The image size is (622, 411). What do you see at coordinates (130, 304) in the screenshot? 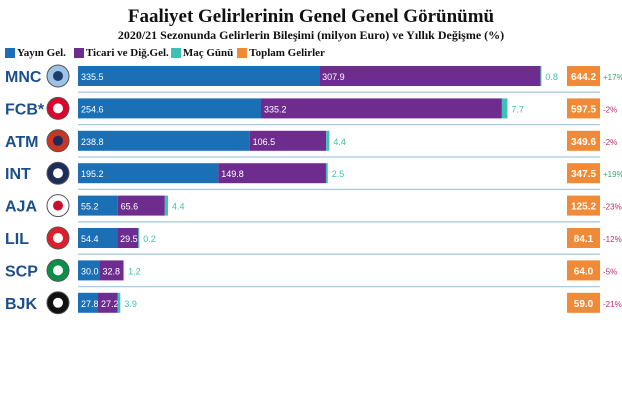
I see `bar-value-label: 3.9` at bounding box center [130, 304].